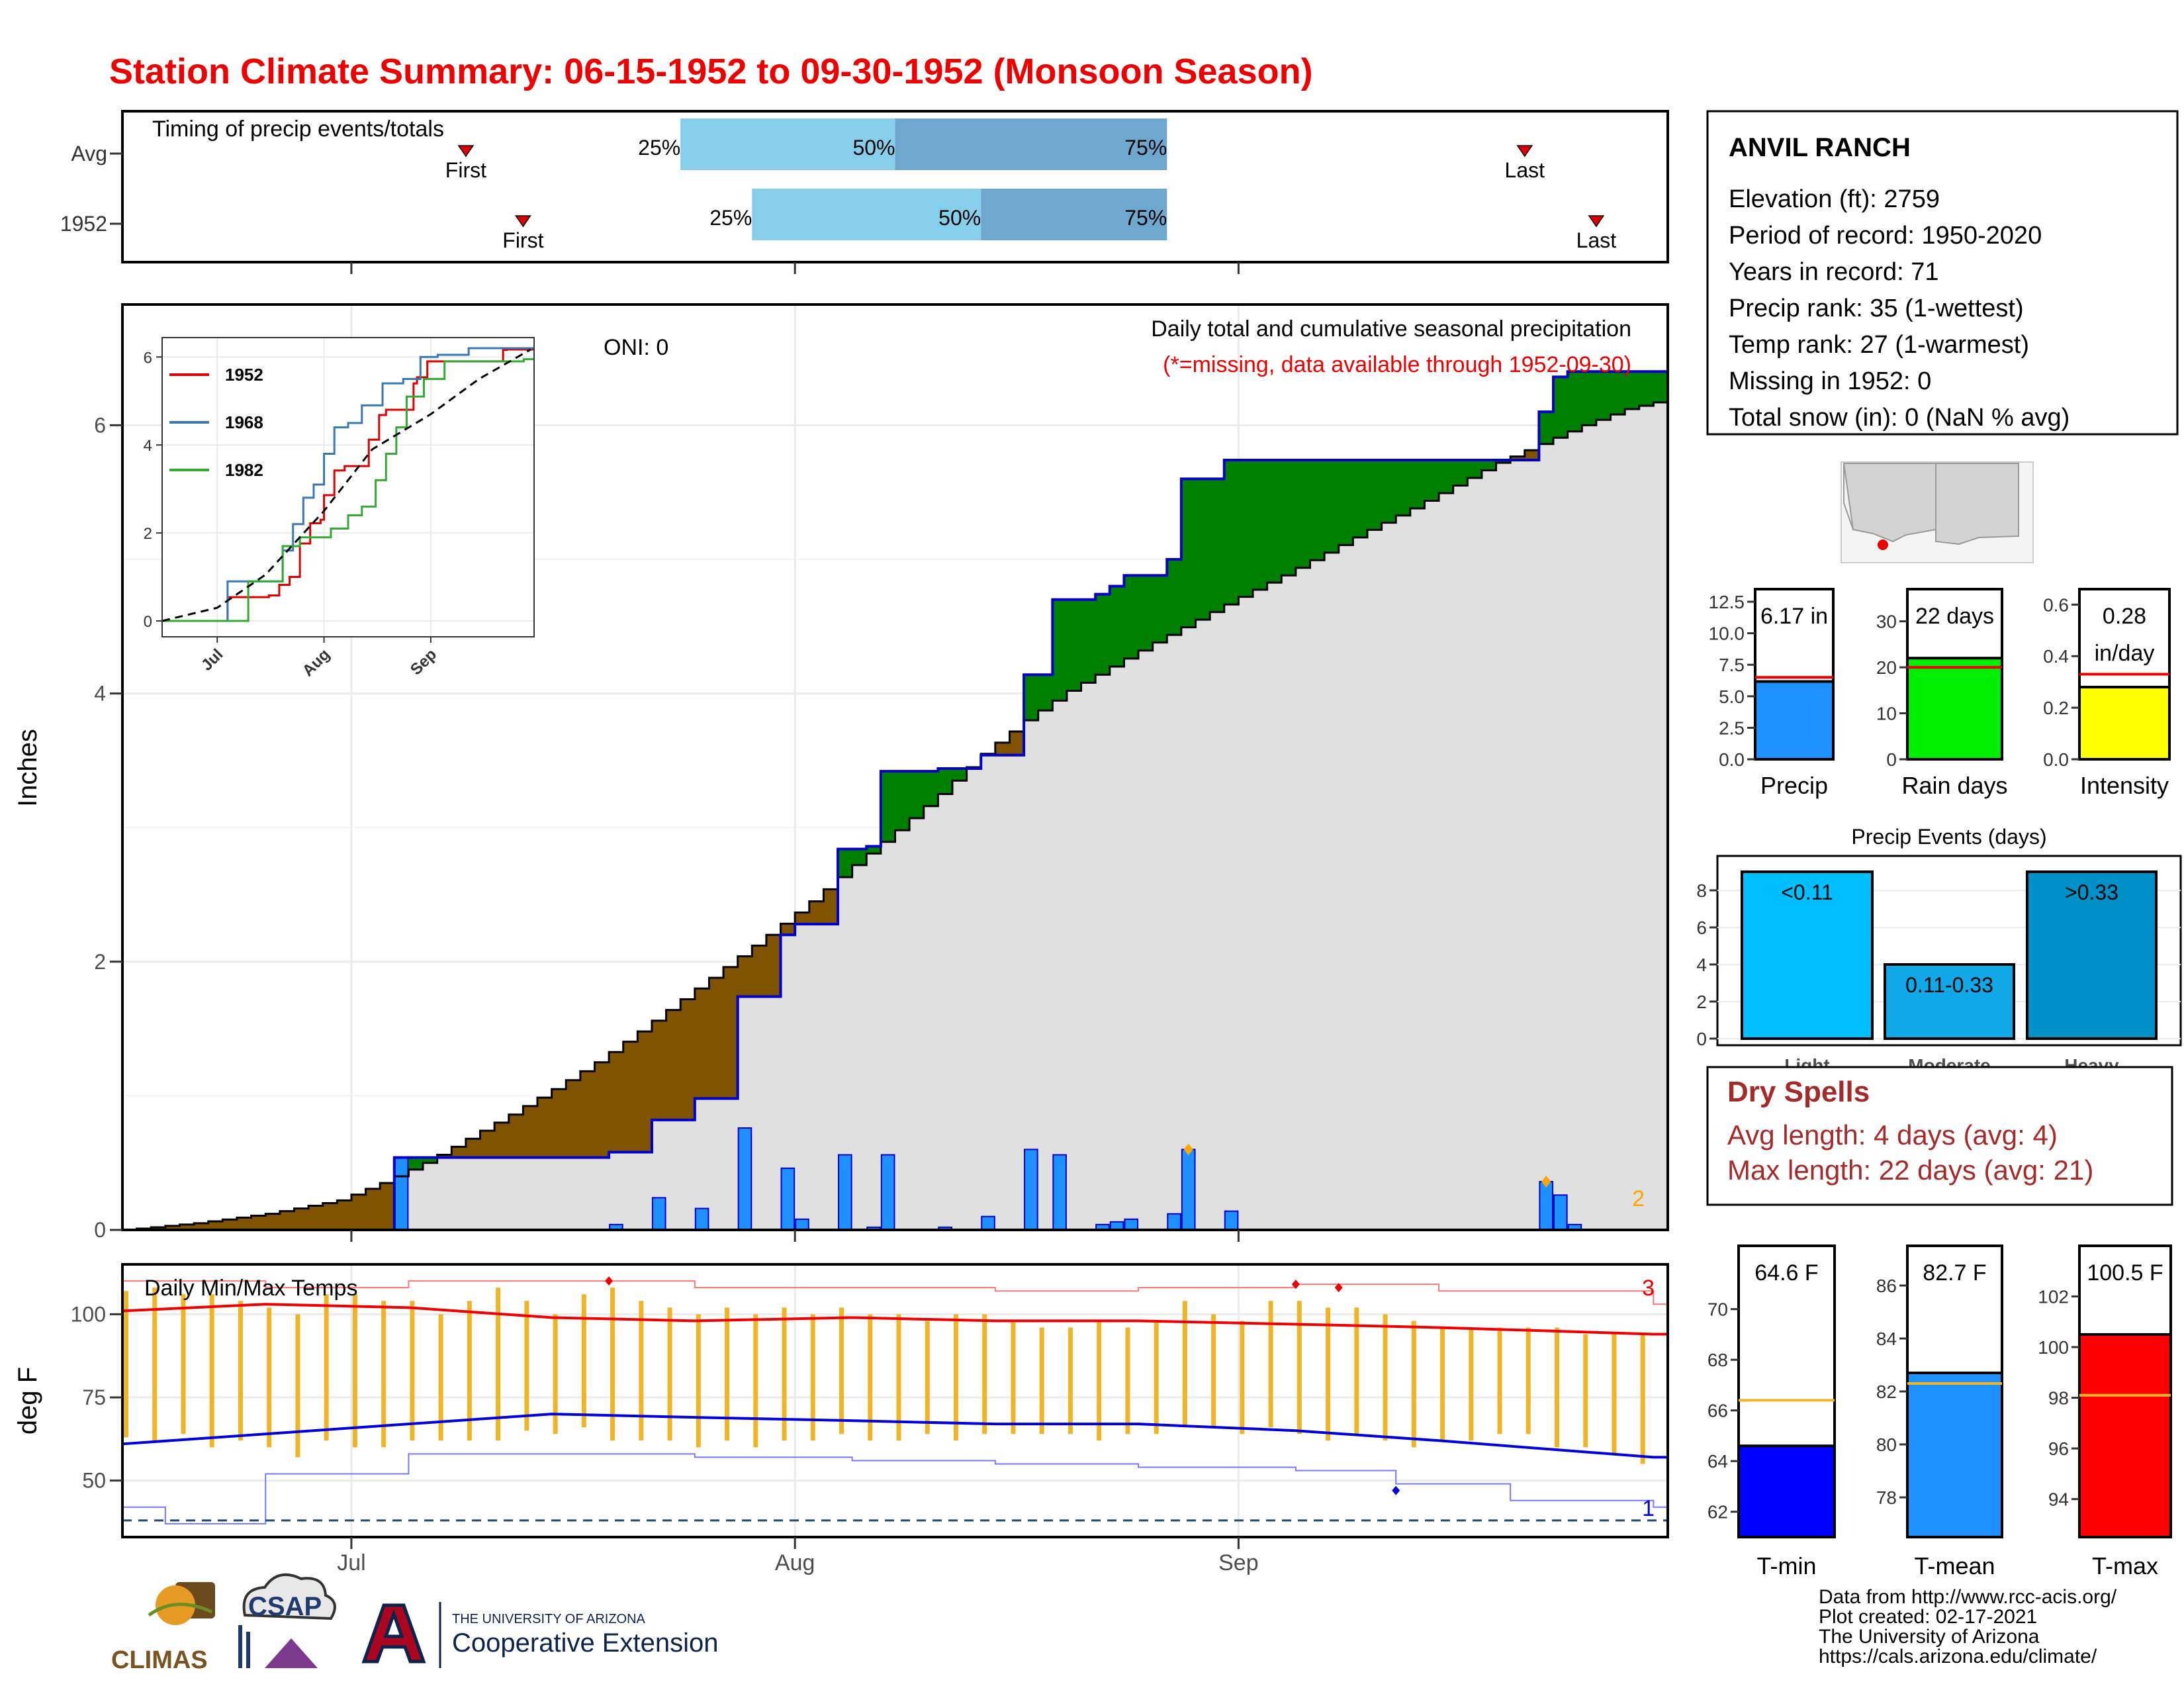 This screenshot has width=2184, height=1688. What do you see at coordinates (289, 1596) in the screenshot?
I see `csap-cloud-icon` at bounding box center [289, 1596].